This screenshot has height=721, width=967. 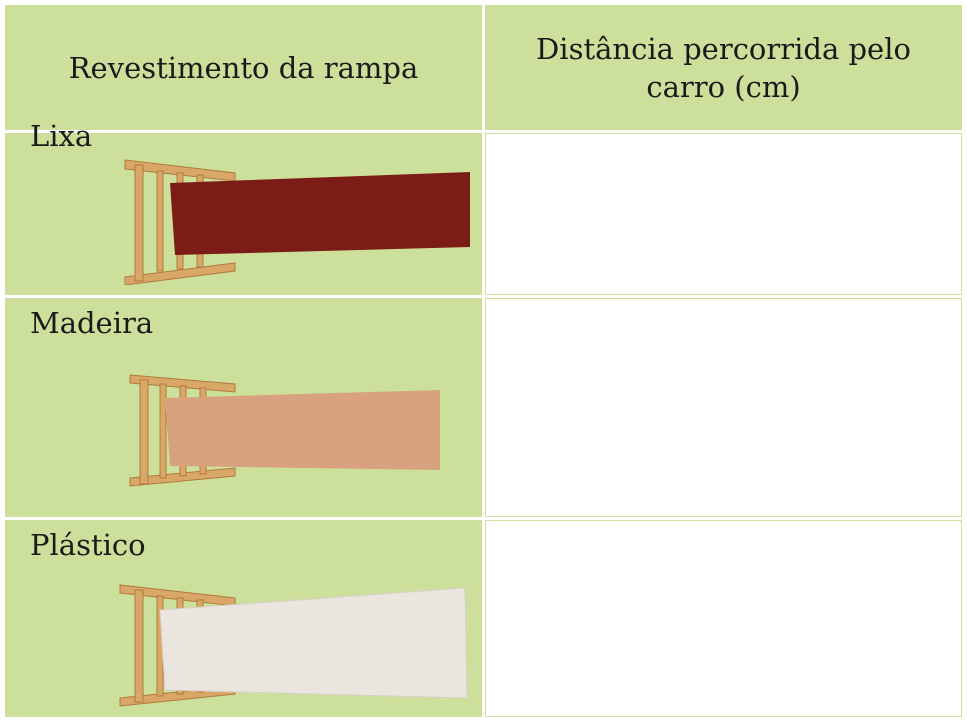 I want to click on header-text: Revestimento da rampa, so click(x=243, y=67).